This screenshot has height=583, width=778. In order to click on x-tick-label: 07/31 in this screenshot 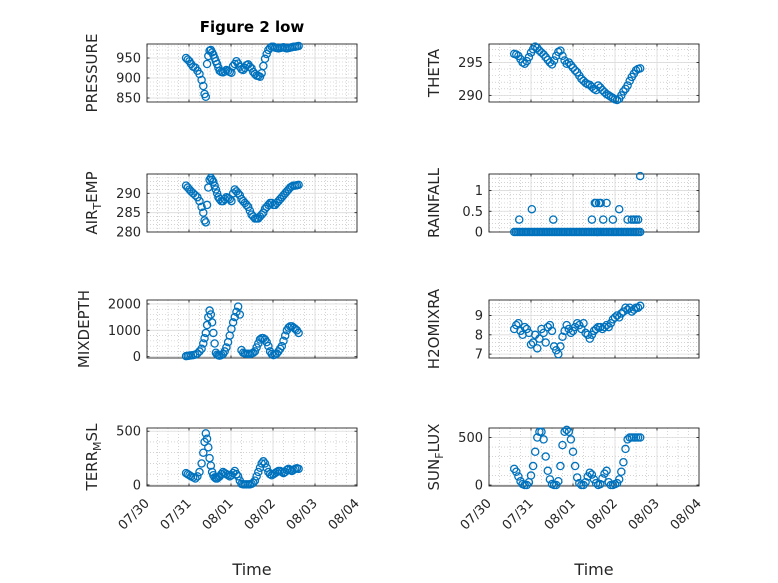, I will do `click(518, 514)`.